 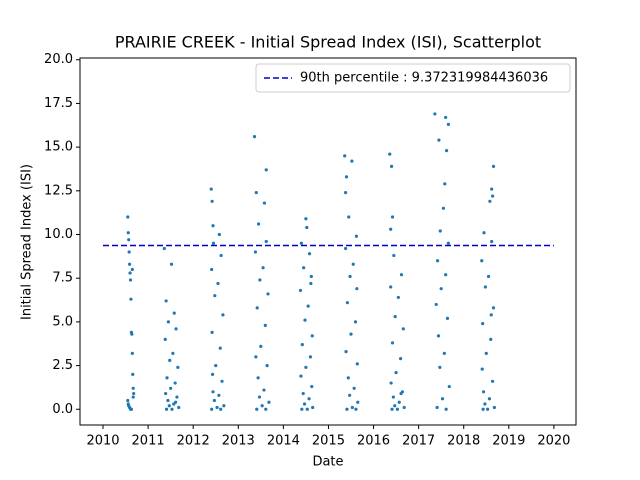 What do you see at coordinates (58, 190) in the screenshot?
I see `y-tick-label: 12.5` at bounding box center [58, 190].